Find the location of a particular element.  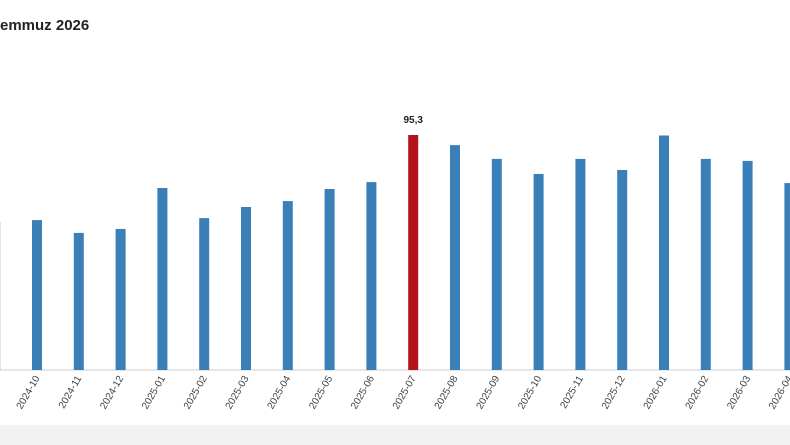

x-tick-label: 2025-11 is located at coordinates (572, 392).